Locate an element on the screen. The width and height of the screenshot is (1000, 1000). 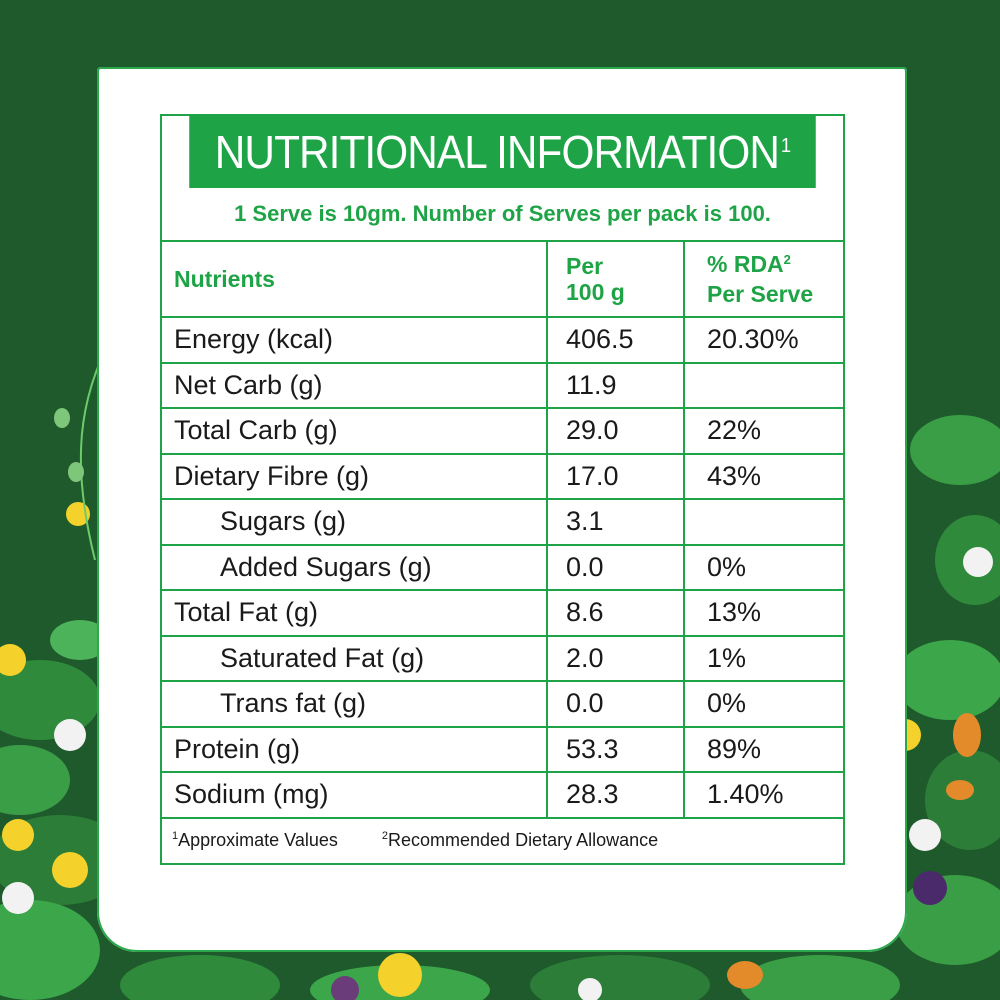
table-row: Total Carb (g) 29.0 22% is located at coordinates (502, 432).